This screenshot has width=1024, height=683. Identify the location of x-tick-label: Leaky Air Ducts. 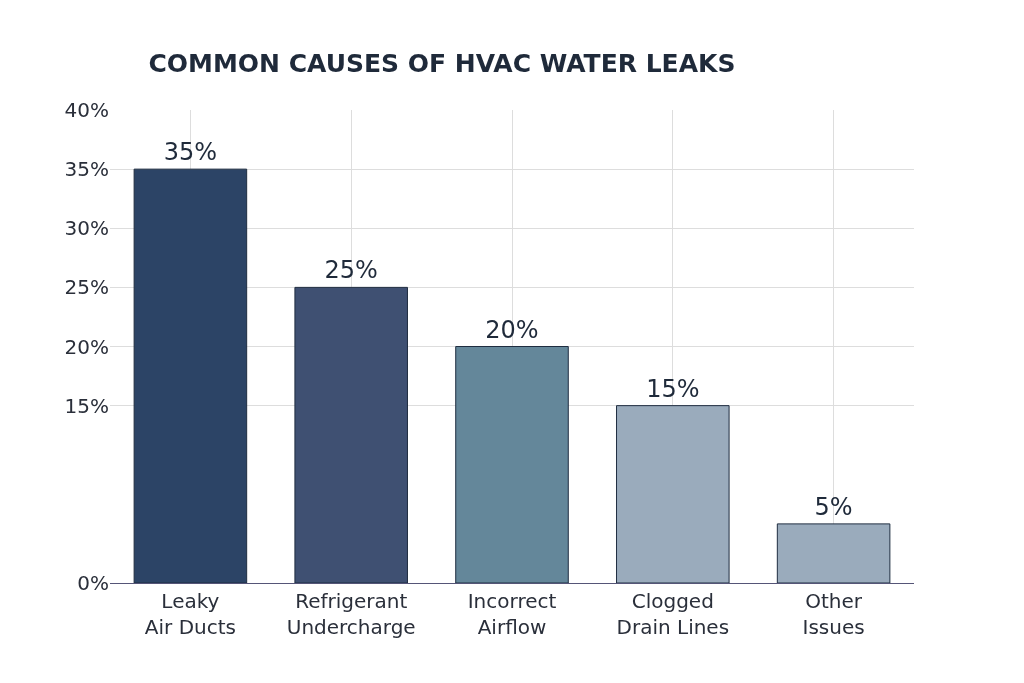
(190, 614).